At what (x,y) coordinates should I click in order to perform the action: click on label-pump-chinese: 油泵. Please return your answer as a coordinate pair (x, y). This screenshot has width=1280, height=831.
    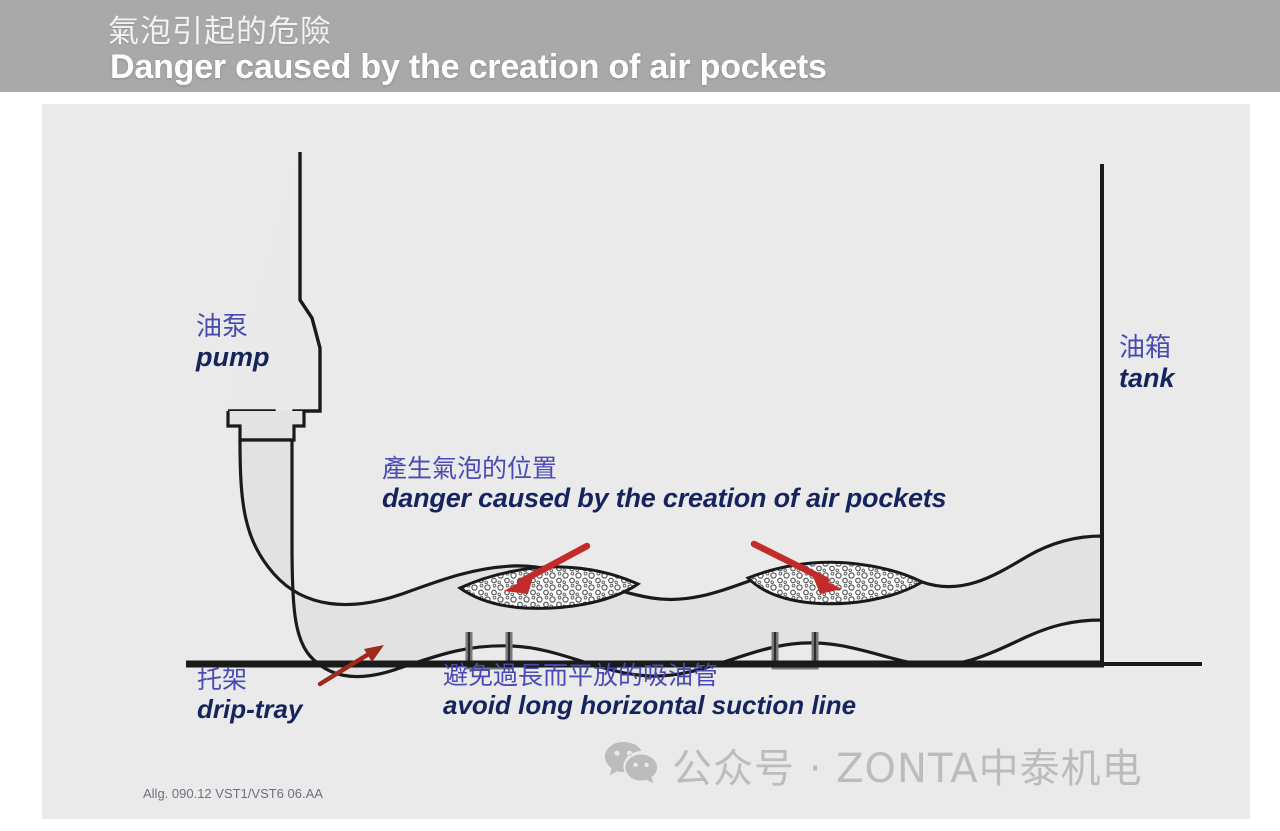
    Looking at the image, I should click on (222, 327).